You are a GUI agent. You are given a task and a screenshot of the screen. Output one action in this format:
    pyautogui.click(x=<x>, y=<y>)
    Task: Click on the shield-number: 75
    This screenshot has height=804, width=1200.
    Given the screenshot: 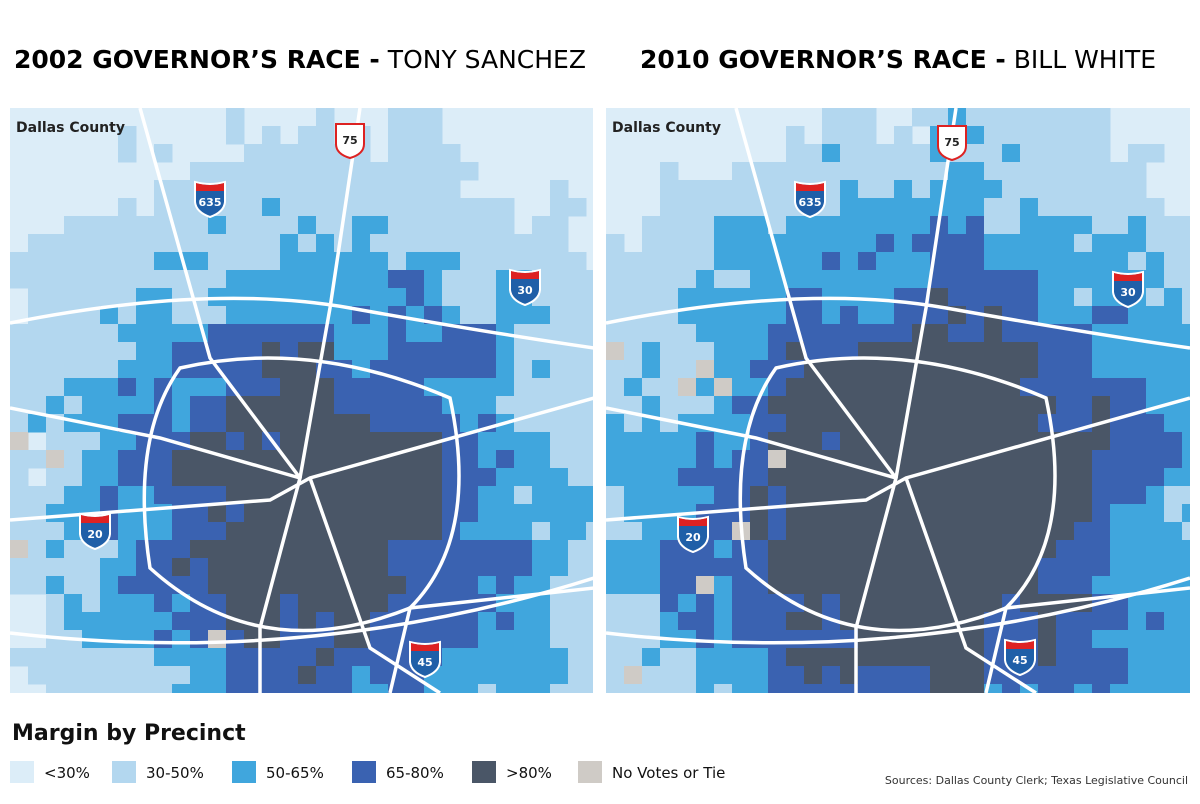 What is the action you would take?
    pyautogui.click(x=951, y=142)
    